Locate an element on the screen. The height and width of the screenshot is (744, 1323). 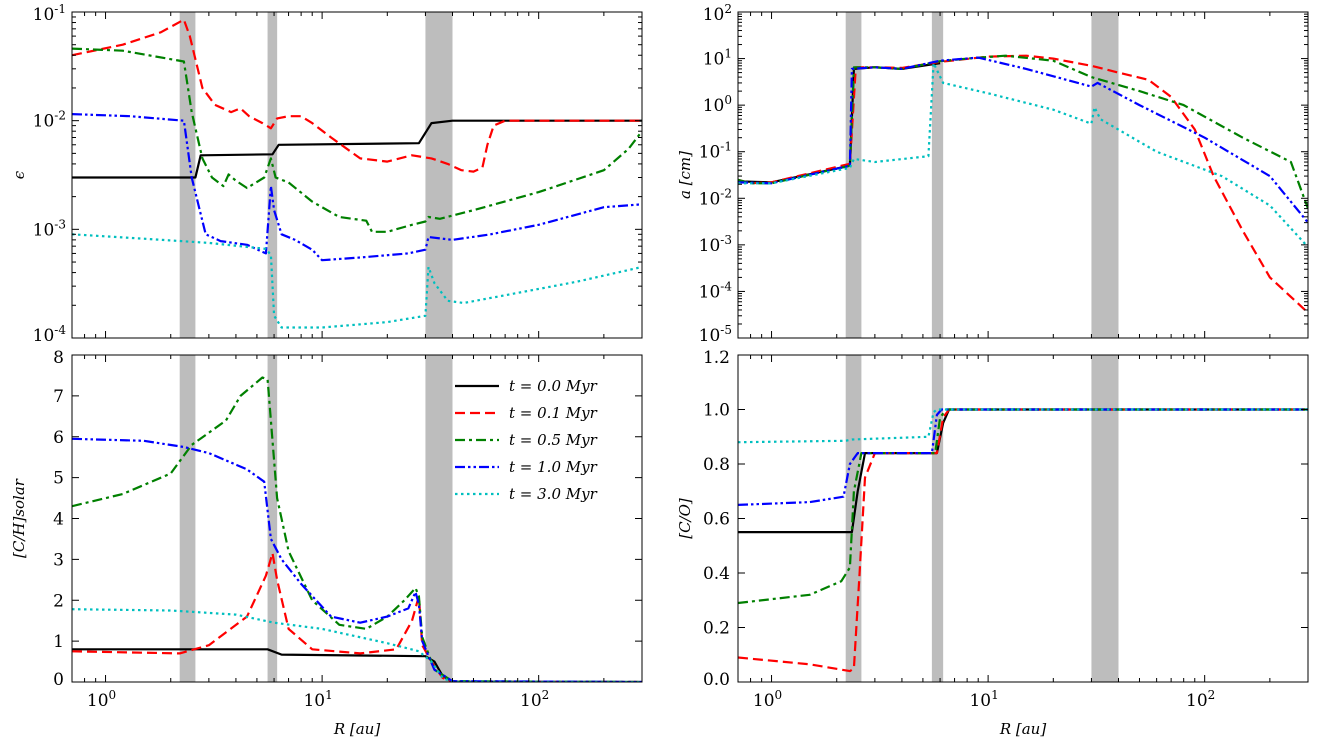
y-tick-label-eps: 10⁻² is located at coordinates (49, 120).